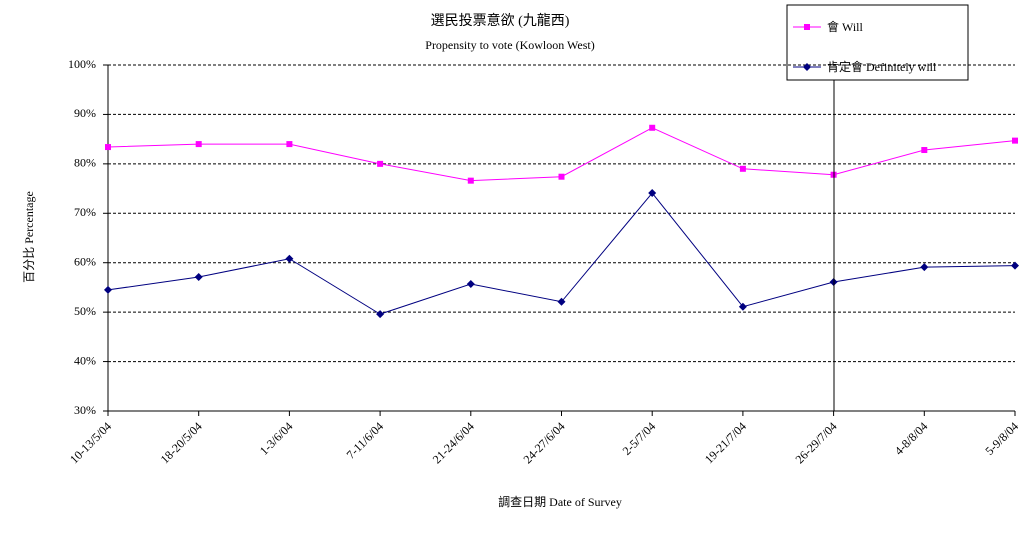 This screenshot has height=533, width=1020. What do you see at coordinates (85, 163) in the screenshot?
I see `y-tick-label: 80%` at bounding box center [85, 163].